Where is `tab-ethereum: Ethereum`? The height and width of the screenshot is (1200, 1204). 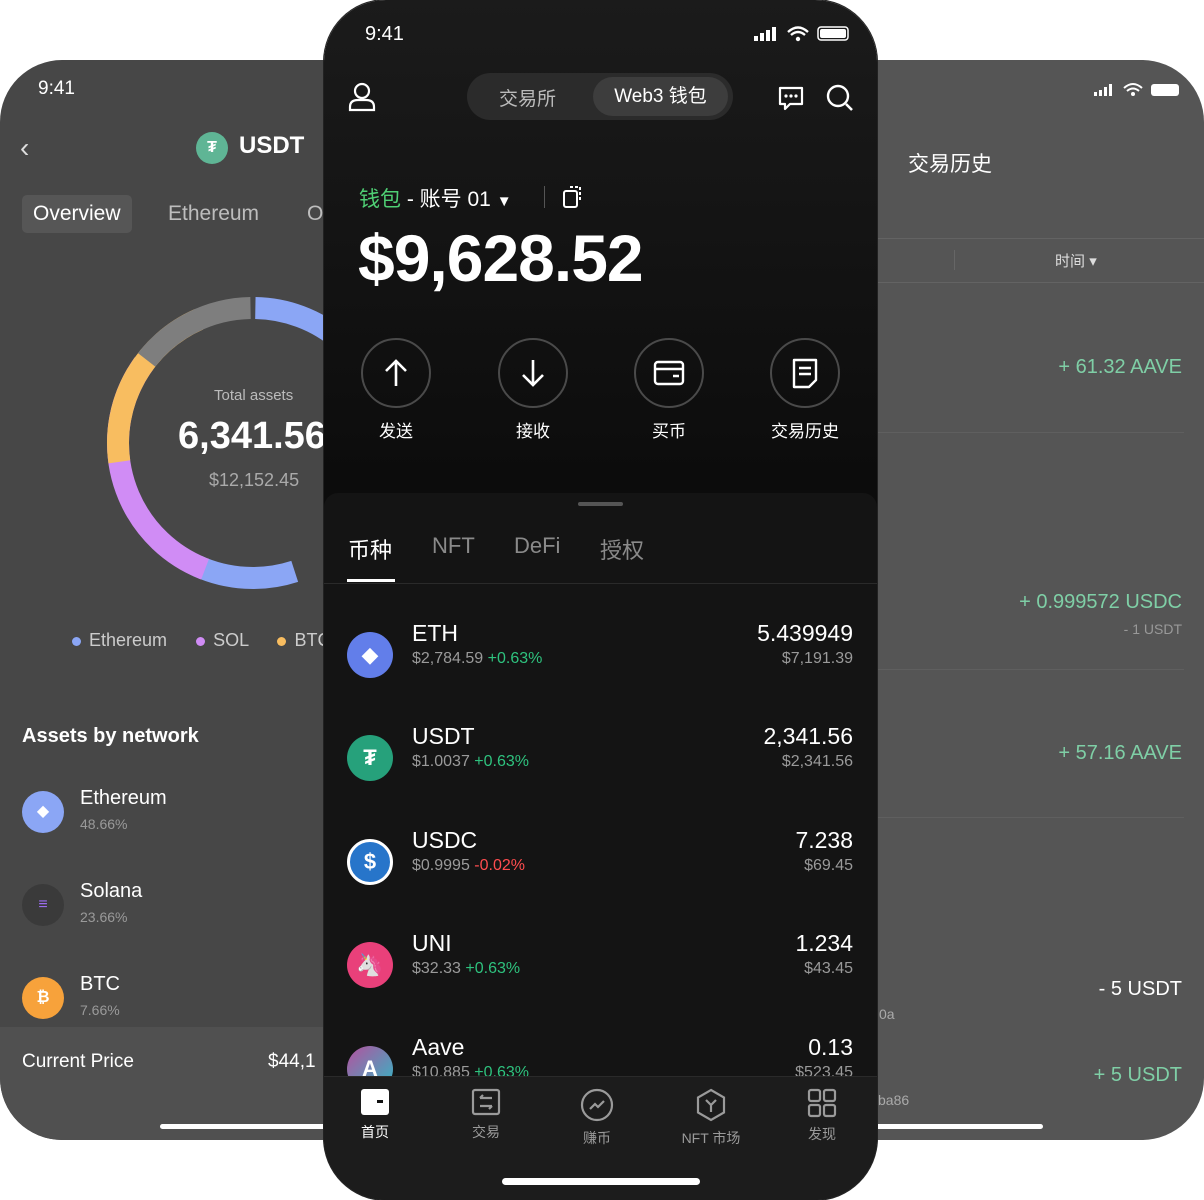
tab-ethereum: Ethereum is located at coordinates (214, 213).